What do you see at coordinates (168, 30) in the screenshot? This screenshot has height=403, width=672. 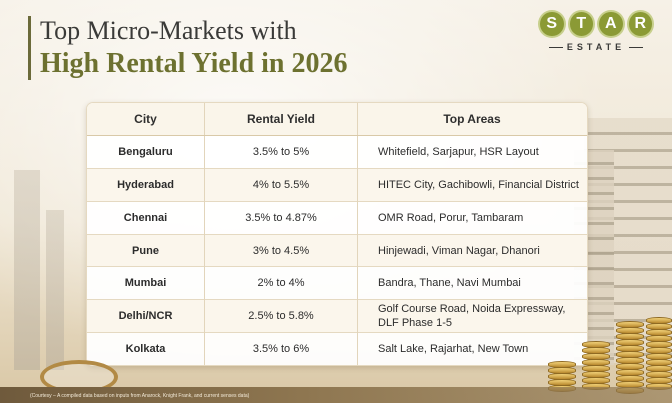 I see `page-title-line1: Top Micro-Markets with` at bounding box center [168, 30].